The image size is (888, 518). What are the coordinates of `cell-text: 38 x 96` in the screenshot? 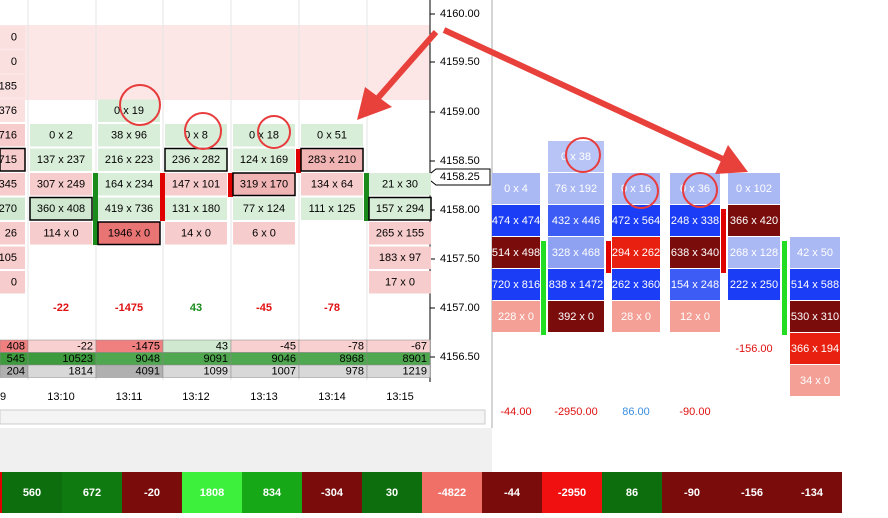 It's located at (129, 135).